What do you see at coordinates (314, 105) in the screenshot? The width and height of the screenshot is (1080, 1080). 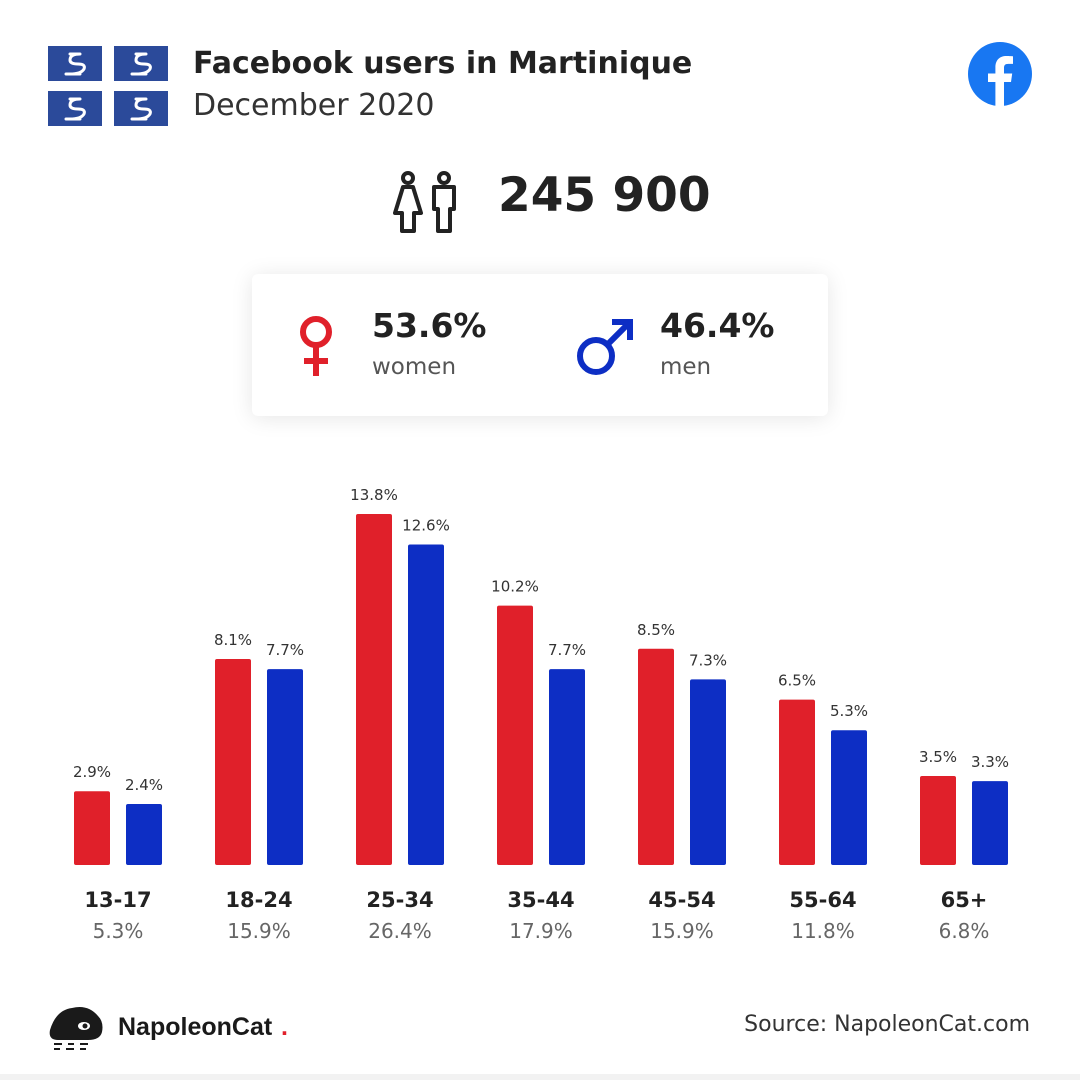 I see `page-subtitle: December 2020` at bounding box center [314, 105].